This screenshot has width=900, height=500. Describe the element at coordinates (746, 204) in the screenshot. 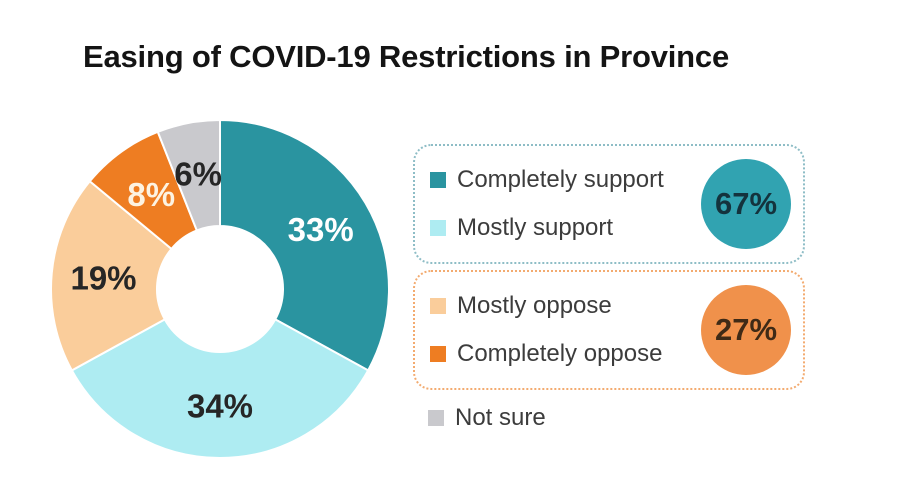

I see `support-total-badge: 67%` at that location.